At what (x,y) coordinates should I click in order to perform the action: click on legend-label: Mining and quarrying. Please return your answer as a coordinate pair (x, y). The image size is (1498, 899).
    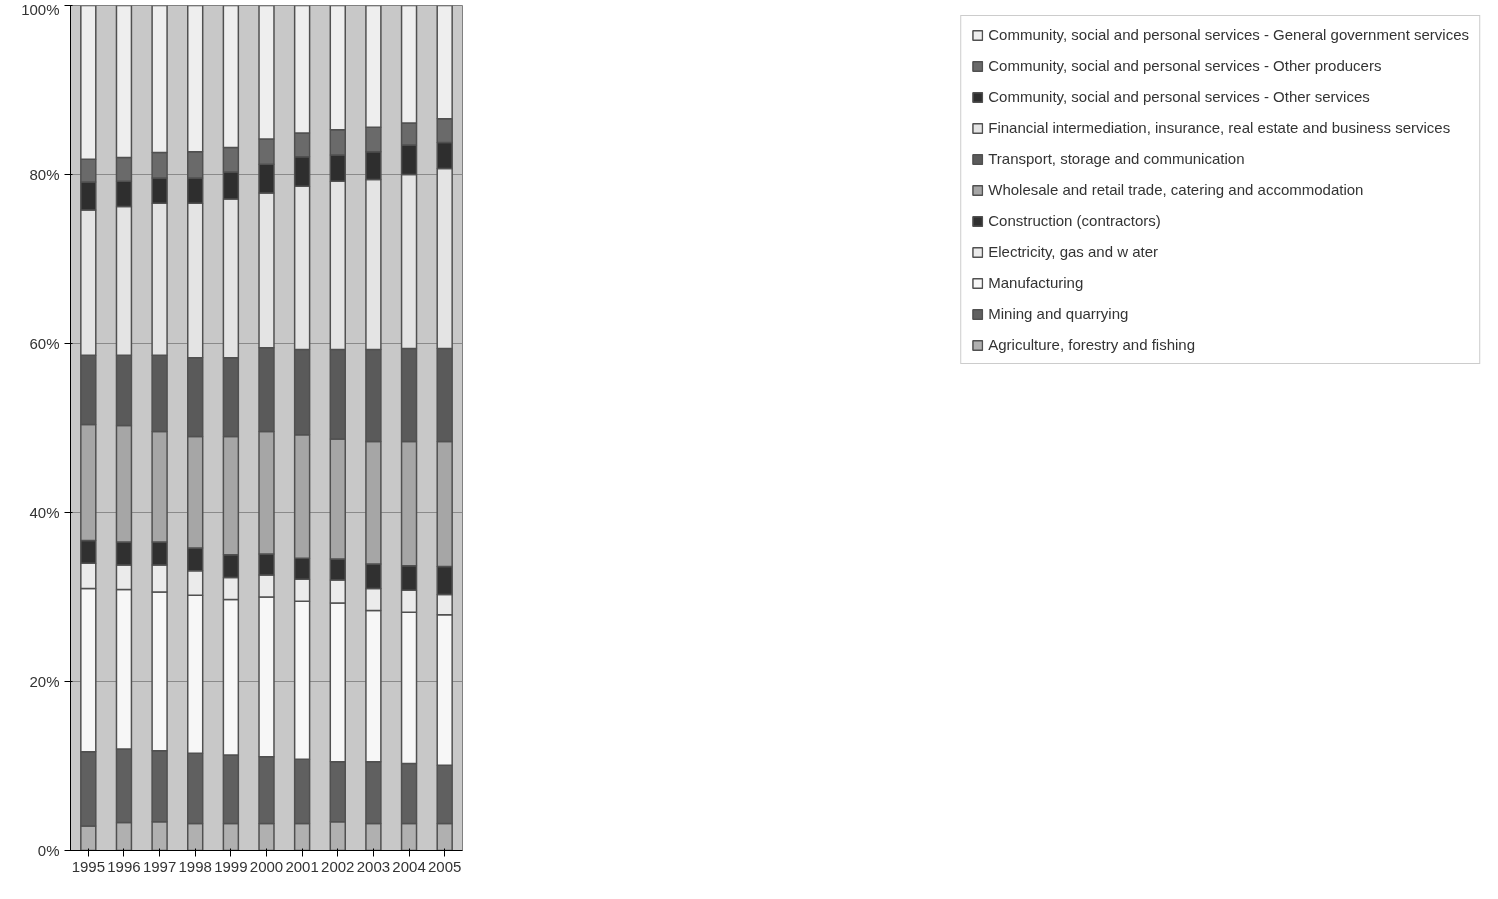
    Looking at the image, I should click on (1058, 313).